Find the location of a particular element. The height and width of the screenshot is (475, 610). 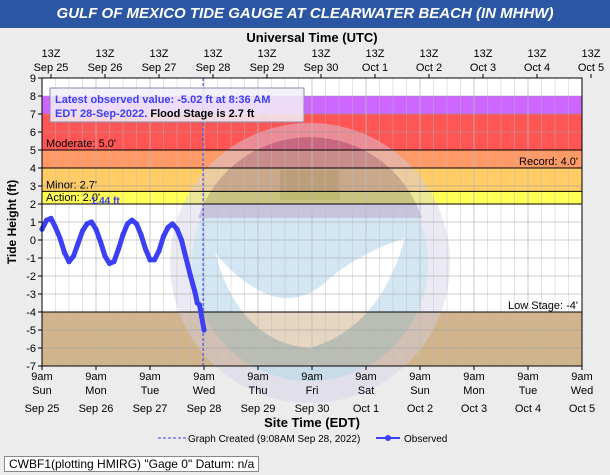

y-tick-label: 0 is located at coordinates (33, 241).